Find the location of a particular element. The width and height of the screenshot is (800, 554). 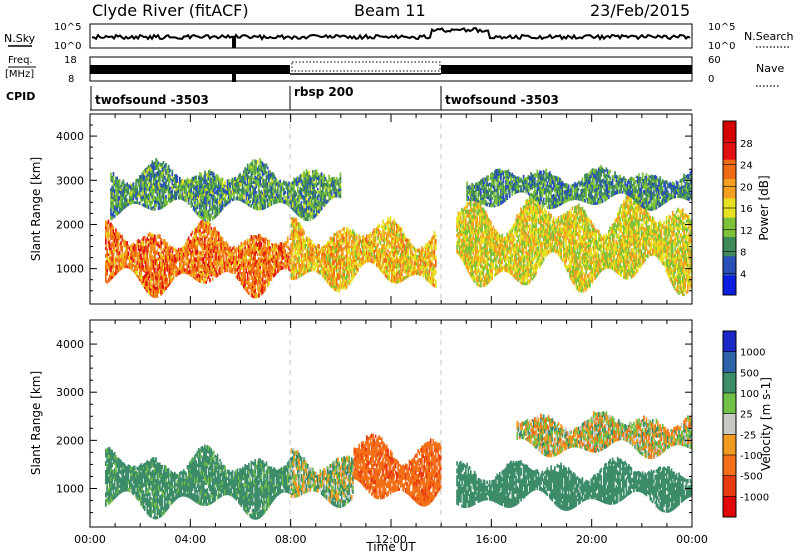

date-title: 23/Feb/2015 is located at coordinates (640, 10).